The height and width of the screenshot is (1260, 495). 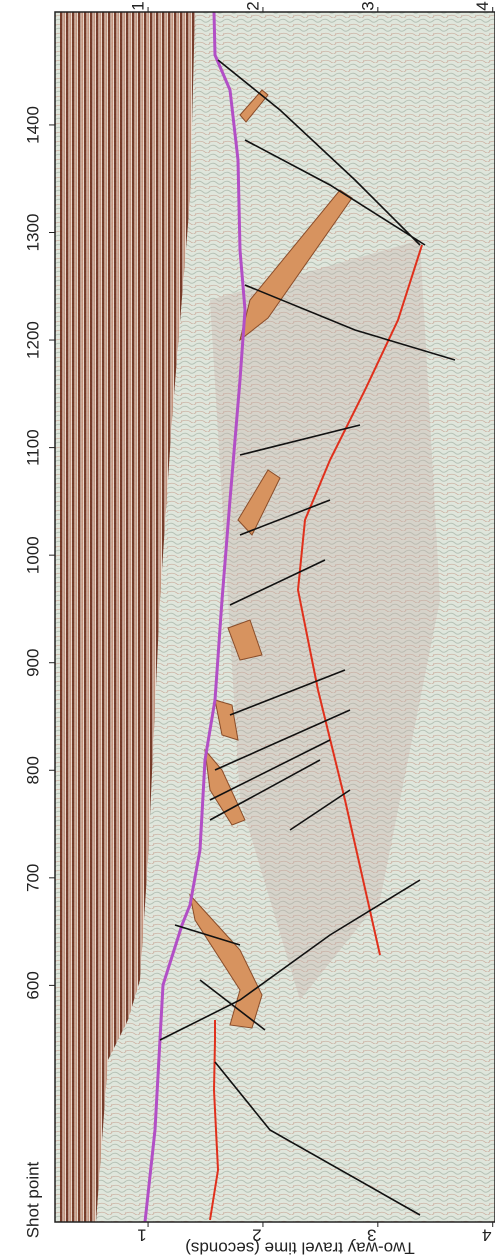 I want to click on y-tick-label: 700, so click(x=32, y=878).